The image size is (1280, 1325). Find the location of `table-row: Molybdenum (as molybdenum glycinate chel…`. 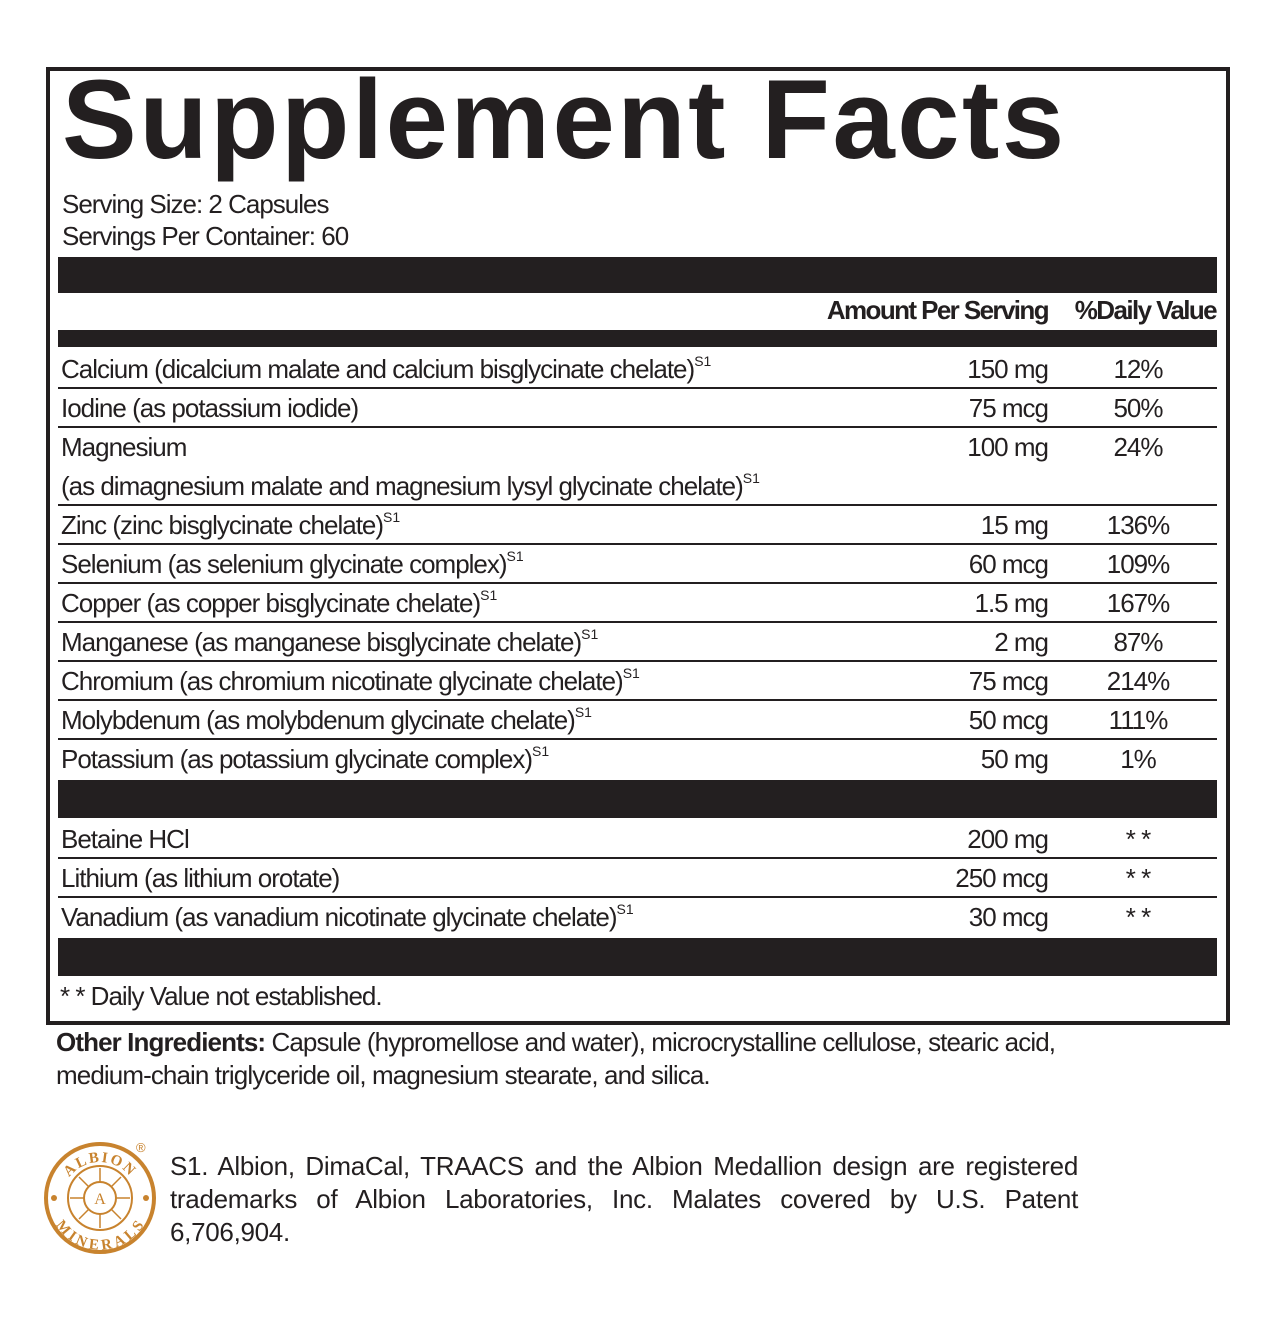

table-row: Molybdenum (as molybdenum glycinate chel… is located at coordinates (637, 720).